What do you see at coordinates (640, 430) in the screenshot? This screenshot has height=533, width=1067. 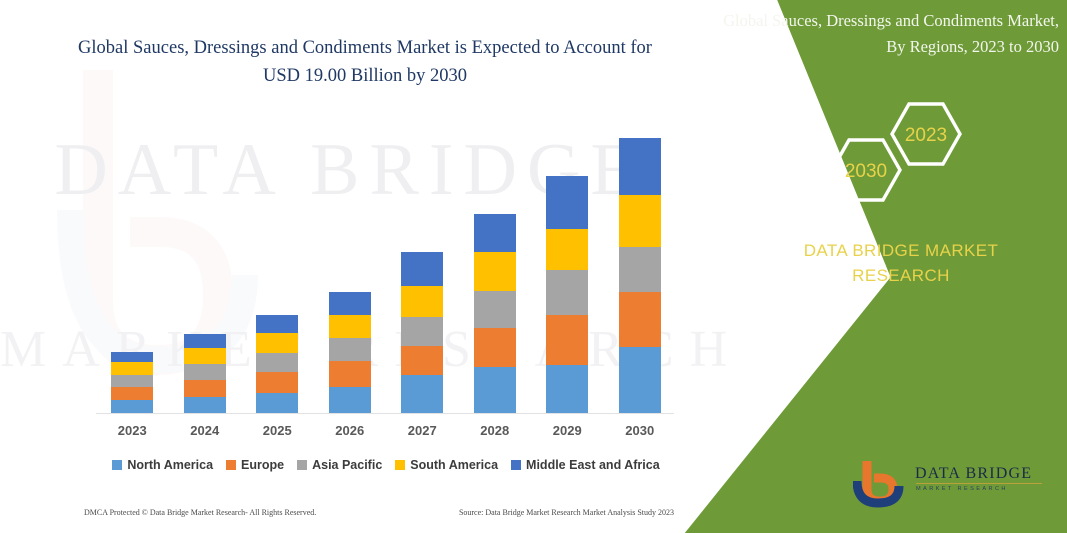 I see `x-axis-label: 2030` at bounding box center [640, 430].